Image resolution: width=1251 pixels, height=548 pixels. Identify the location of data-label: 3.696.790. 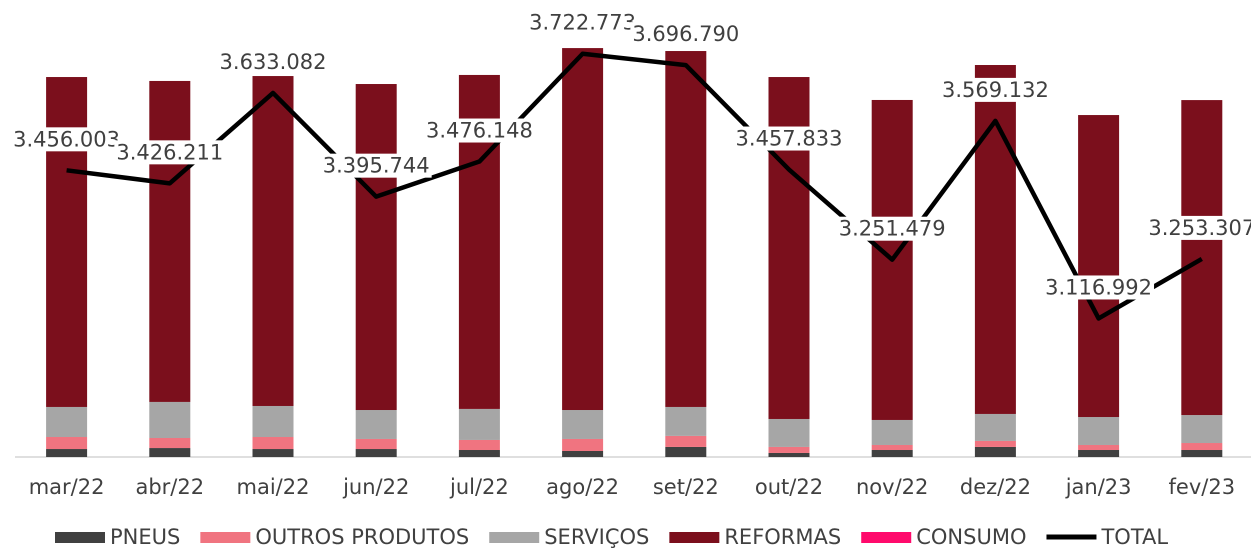
(686, 34).